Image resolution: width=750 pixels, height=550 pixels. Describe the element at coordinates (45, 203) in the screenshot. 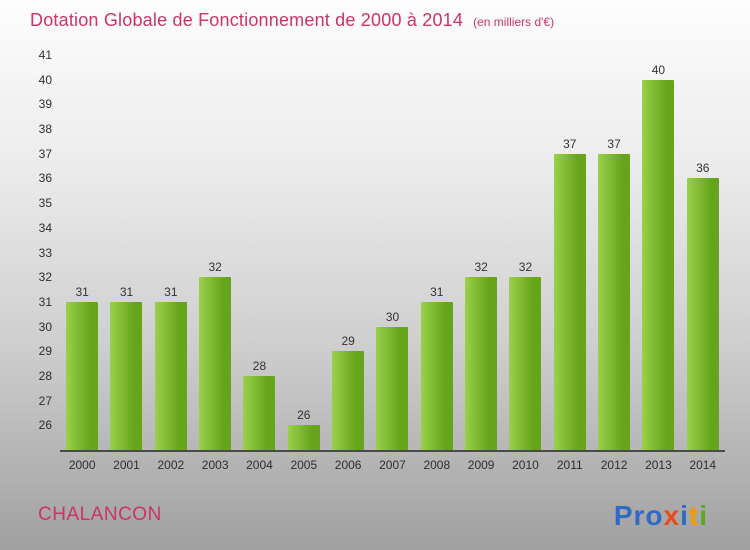

I see `y-tick-label: 35` at that location.